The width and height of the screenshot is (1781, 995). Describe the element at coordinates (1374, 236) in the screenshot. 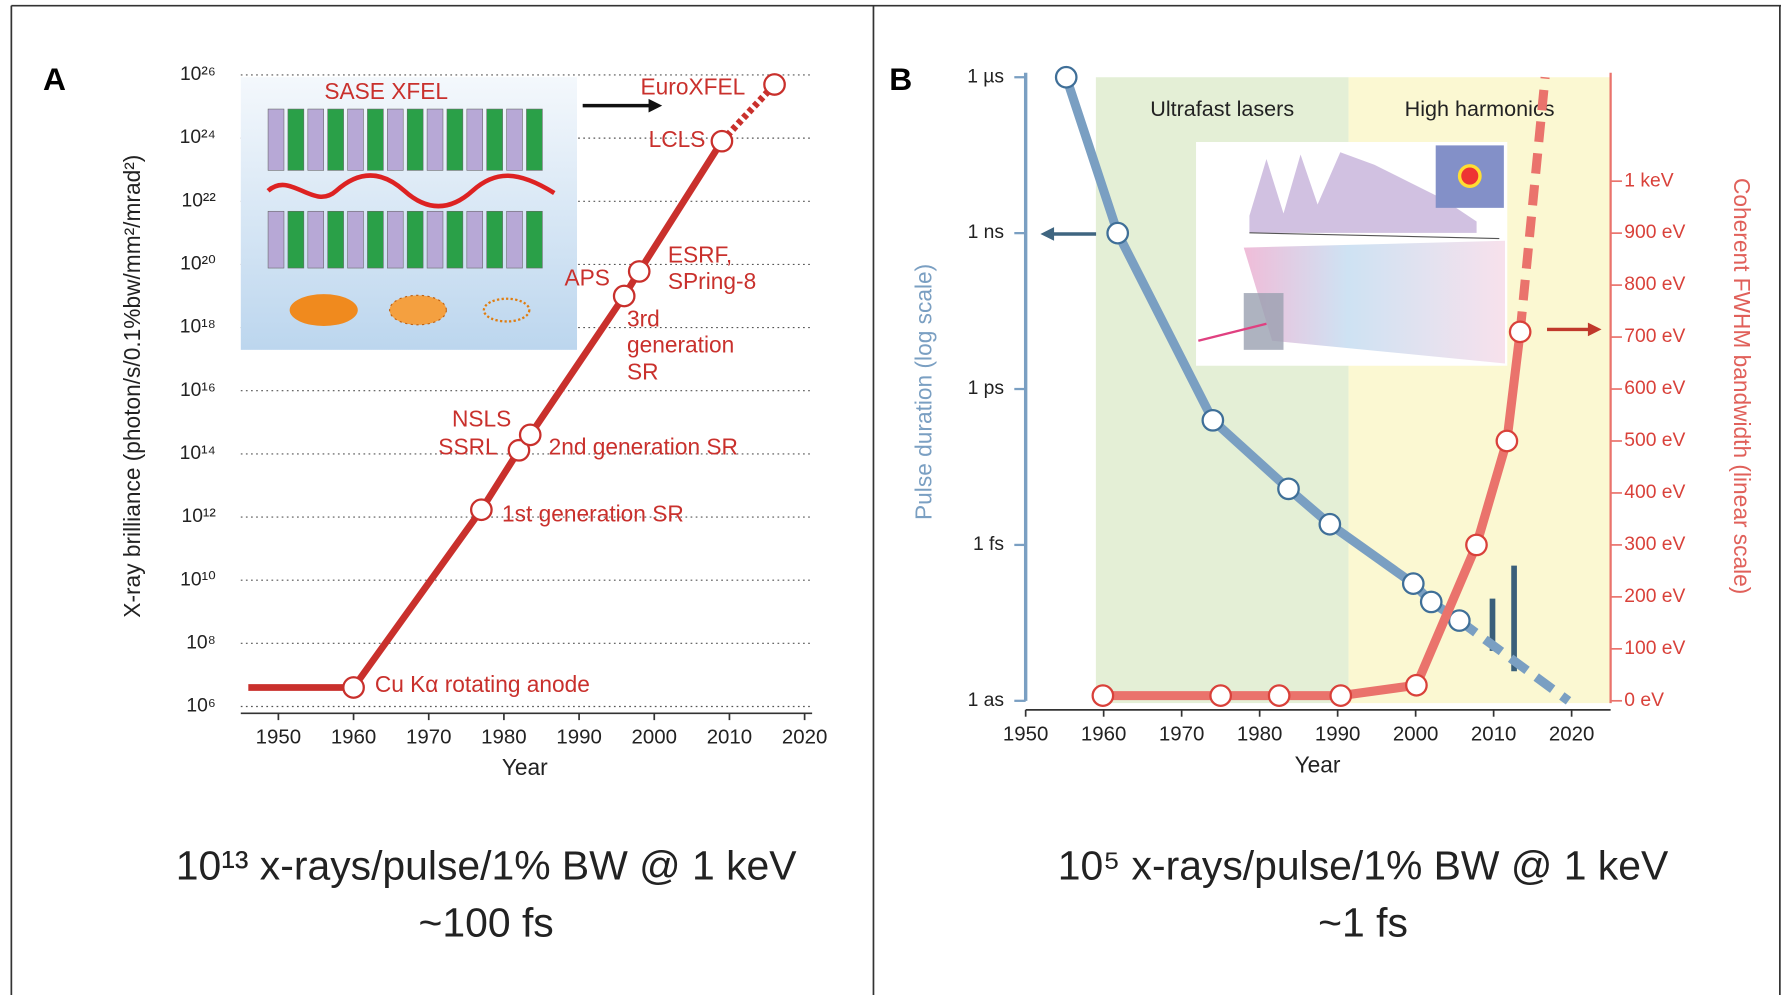

I see `spectrum-axis` at that location.